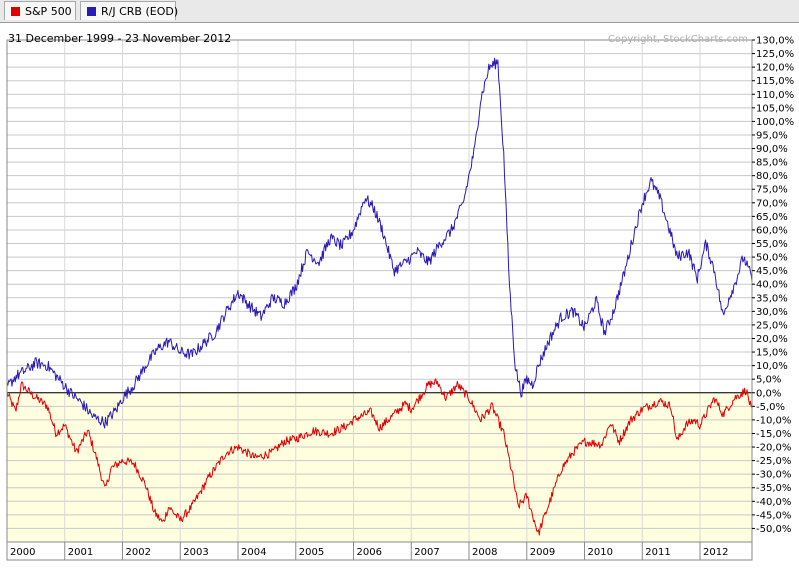 This screenshot has height=574, width=799. What do you see at coordinates (253, 552) in the screenshot?
I see `x-tick-label: 2004` at bounding box center [253, 552].